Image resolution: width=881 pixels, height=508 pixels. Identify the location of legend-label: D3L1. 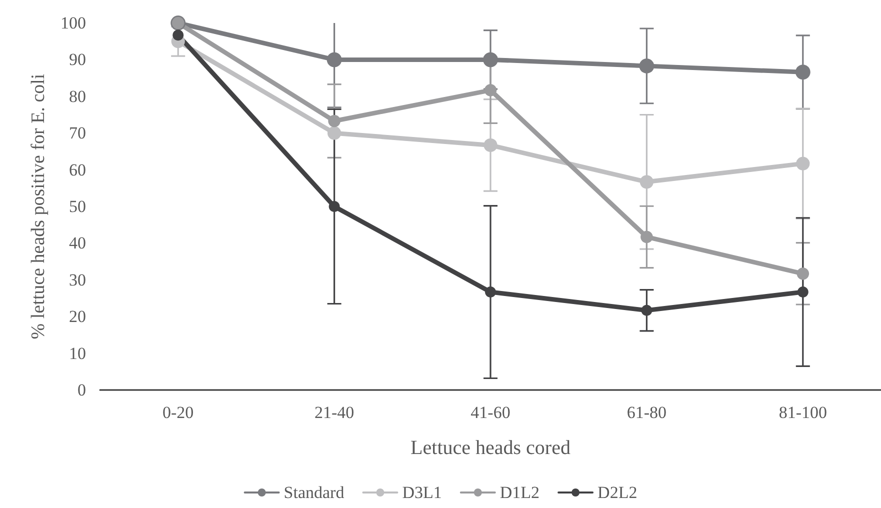
(422, 492).